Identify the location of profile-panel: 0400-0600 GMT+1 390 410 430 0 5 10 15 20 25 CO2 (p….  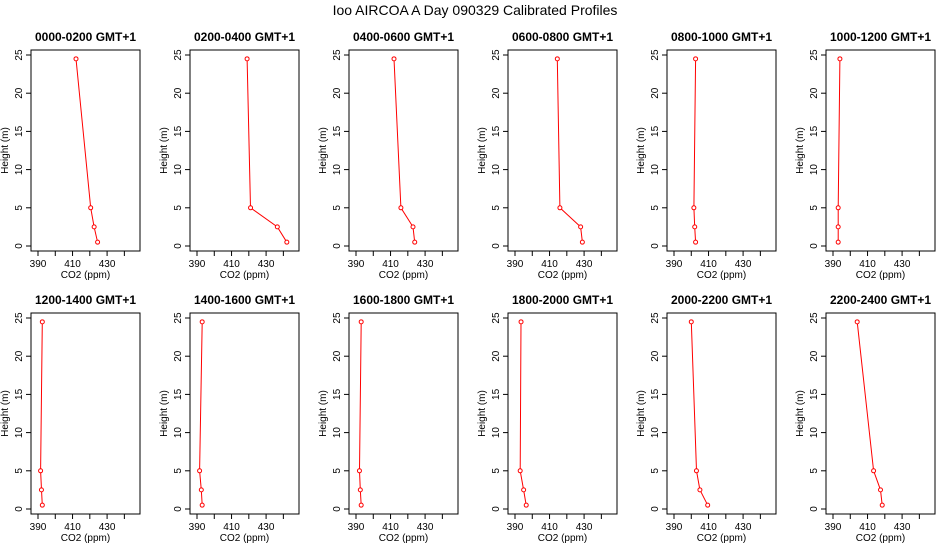
(388, 155).